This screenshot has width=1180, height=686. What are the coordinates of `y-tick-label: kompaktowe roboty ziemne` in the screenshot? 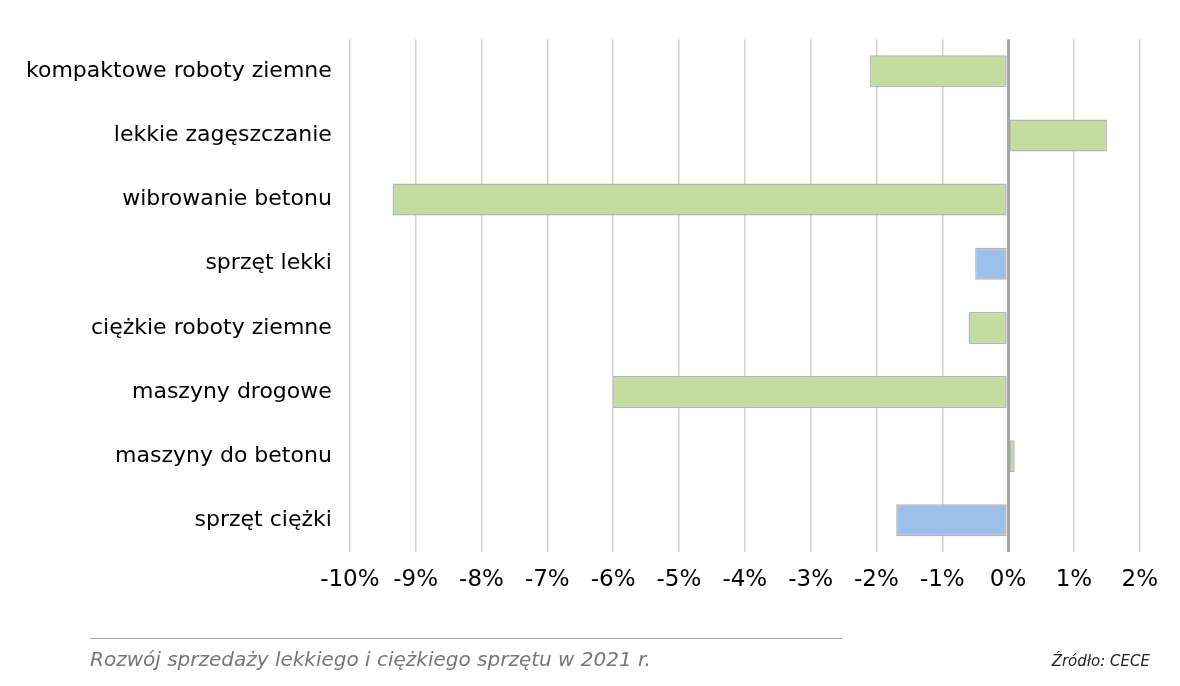 It's located at (178, 69).